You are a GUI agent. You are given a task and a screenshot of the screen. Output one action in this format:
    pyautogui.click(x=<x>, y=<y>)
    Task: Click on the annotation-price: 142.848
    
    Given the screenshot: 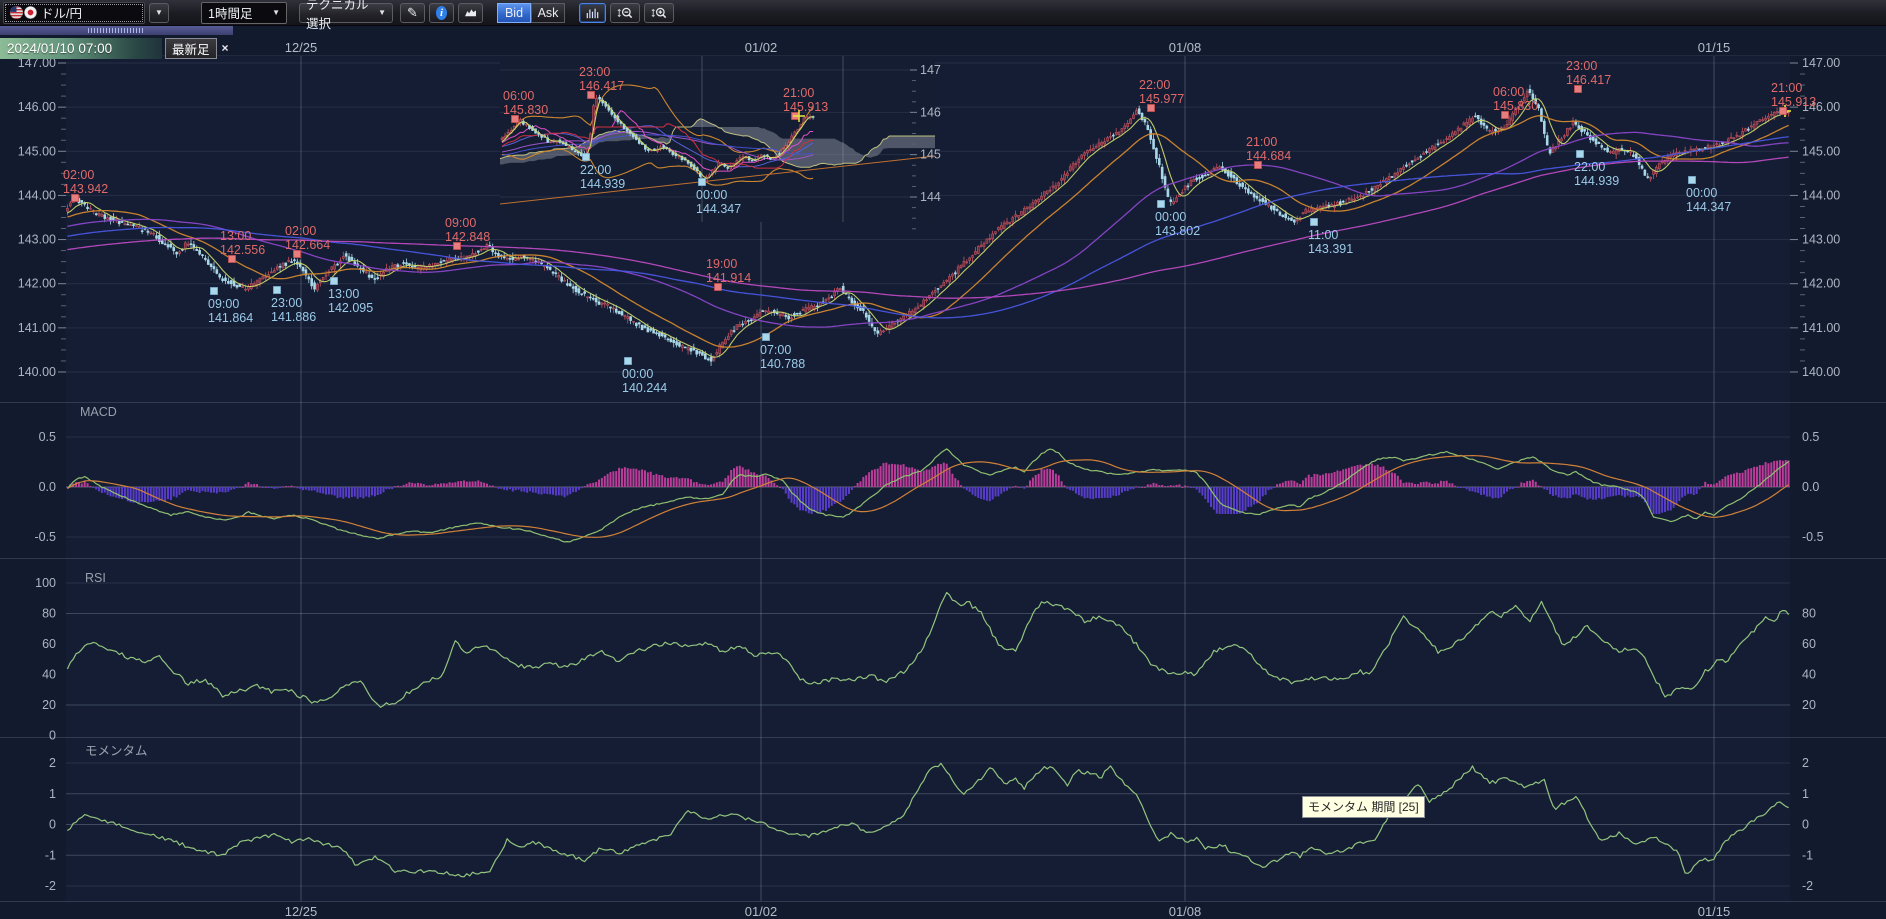 What is the action you would take?
    pyautogui.click(x=467, y=237)
    